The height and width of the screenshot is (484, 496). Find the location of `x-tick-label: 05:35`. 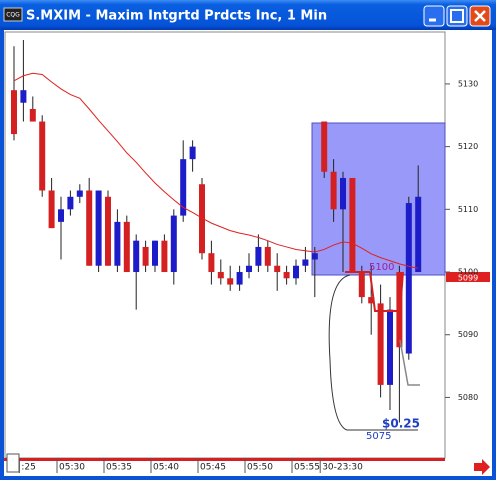

x-tick-label: 05:35 is located at coordinates (119, 468).